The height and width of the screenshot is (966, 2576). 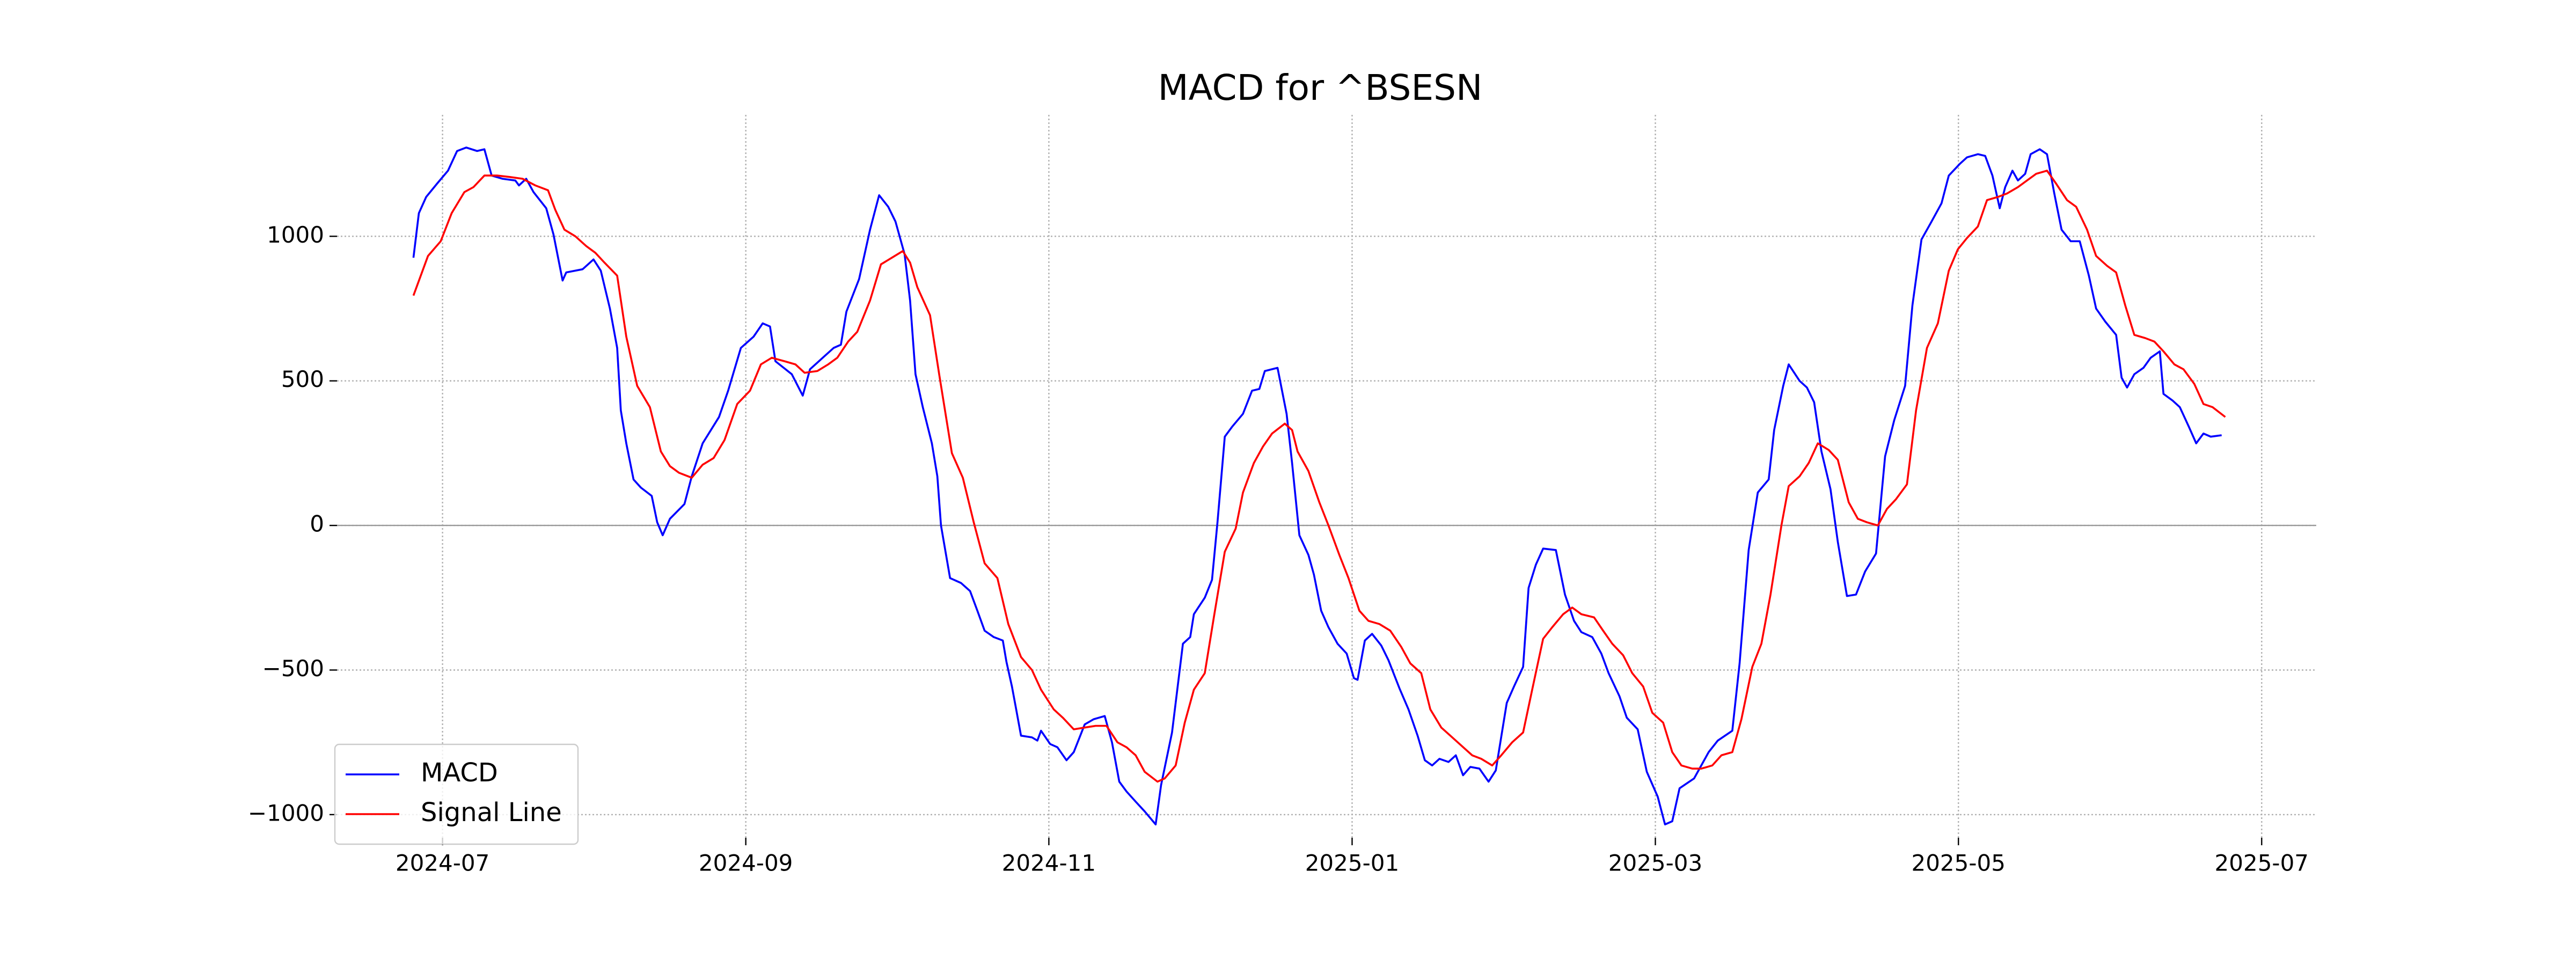 What do you see at coordinates (1958, 863) in the screenshot?
I see `x-tick-label: 2025-05` at bounding box center [1958, 863].